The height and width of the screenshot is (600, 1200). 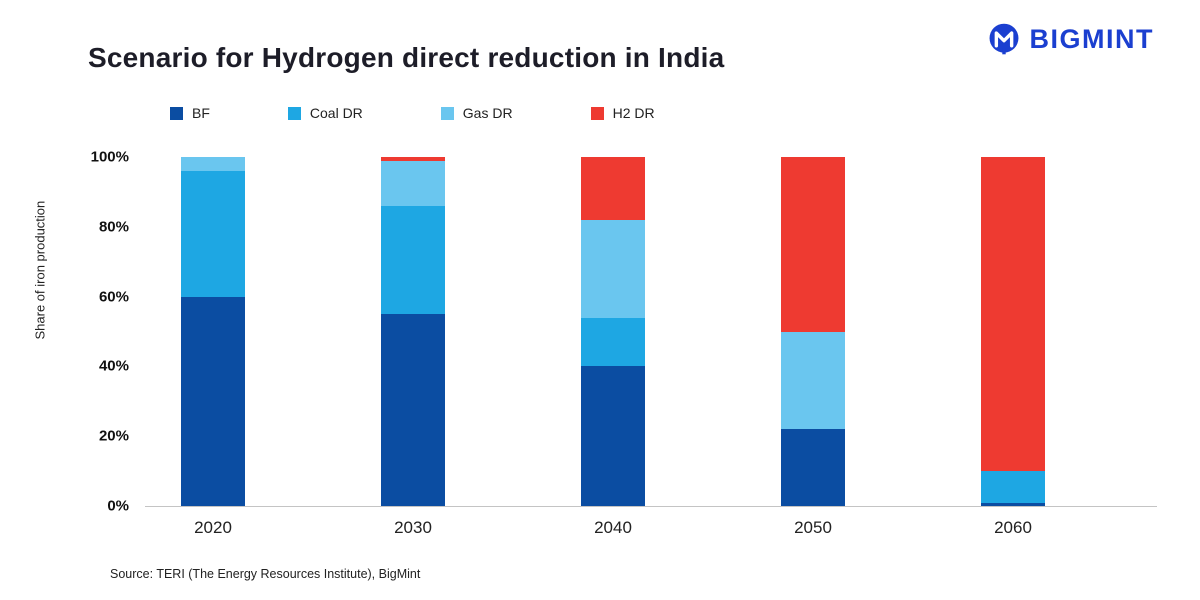 What do you see at coordinates (633, 113) in the screenshot?
I see `legend-label: H2 DR` at bounding box center [633, 113].